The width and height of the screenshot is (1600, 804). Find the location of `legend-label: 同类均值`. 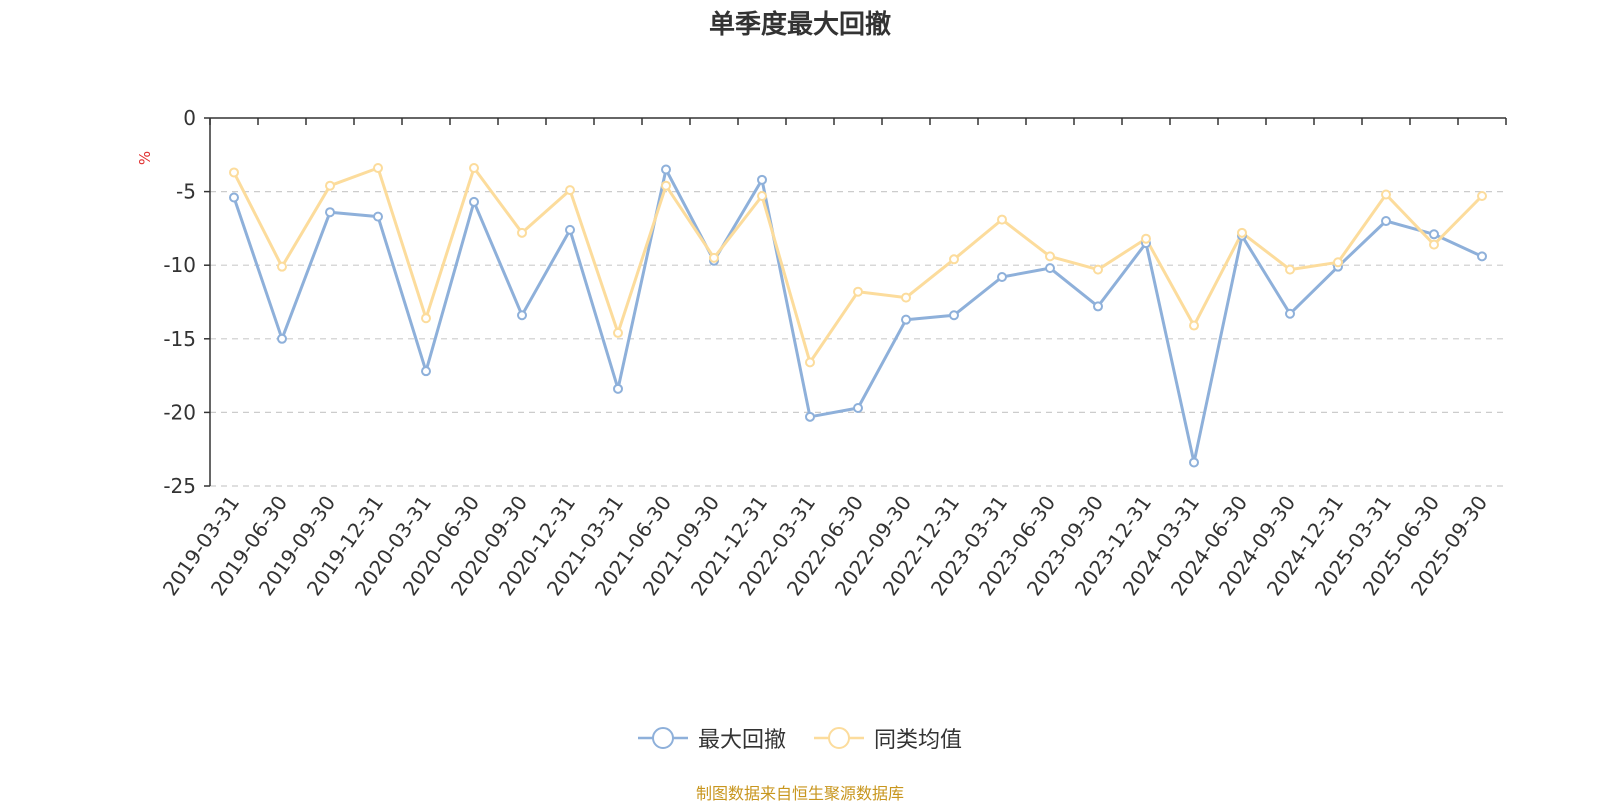

legend-label: 同类均值 is located at coordinates (918, 740).